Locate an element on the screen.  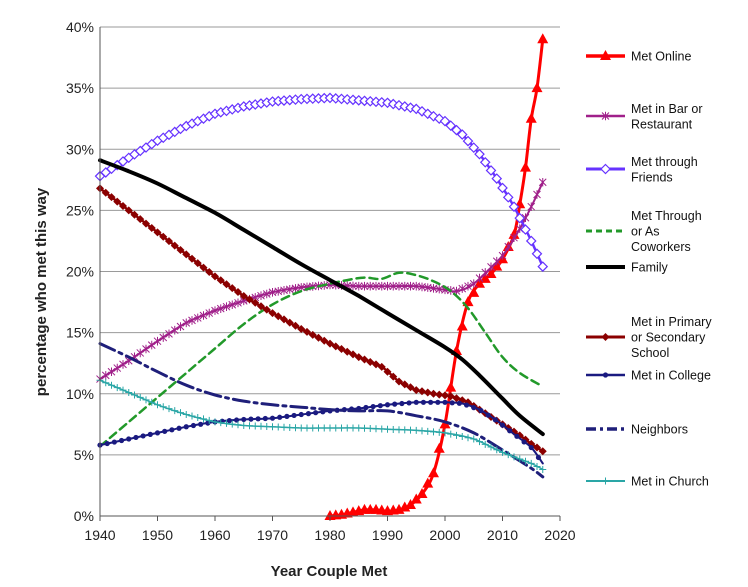
y-tick-label: 40% is located at coordinates (80, 27).